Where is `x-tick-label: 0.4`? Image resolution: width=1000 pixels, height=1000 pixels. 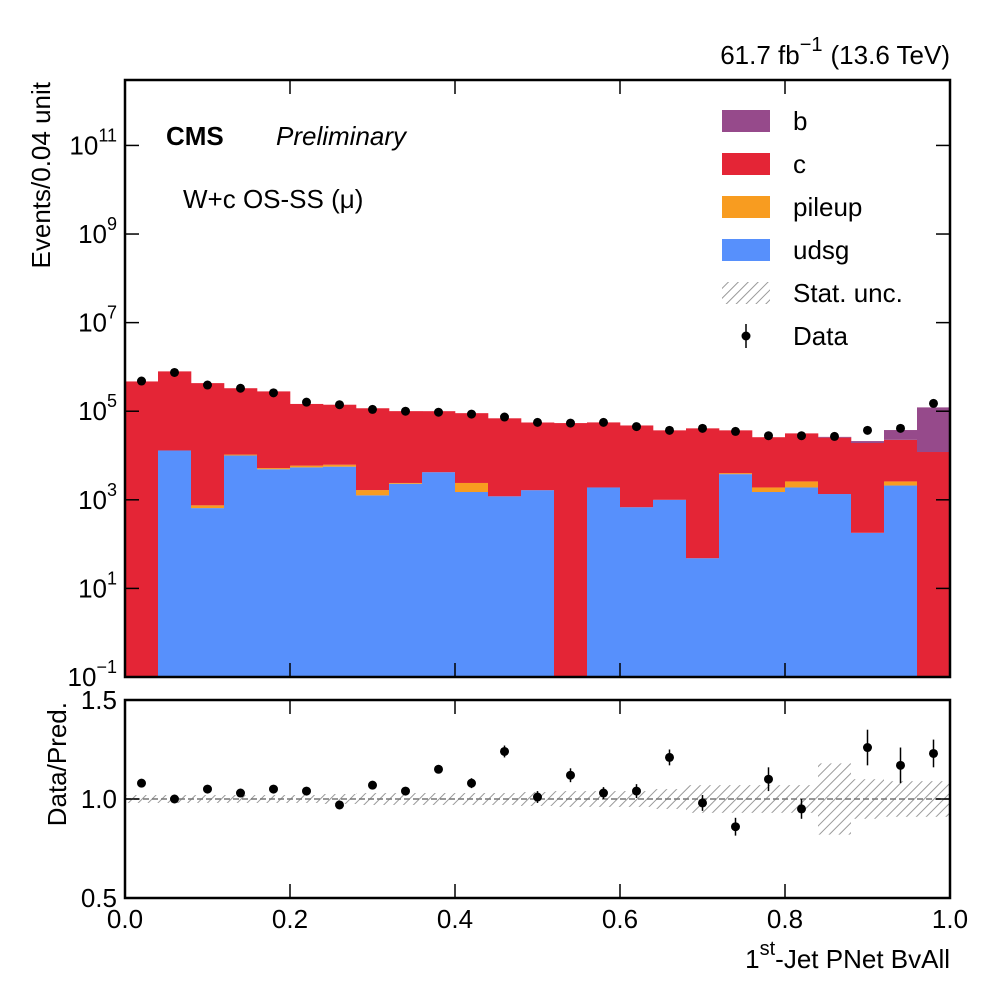 x-tick-label: 0.4 is located at coordinates (455, 919).